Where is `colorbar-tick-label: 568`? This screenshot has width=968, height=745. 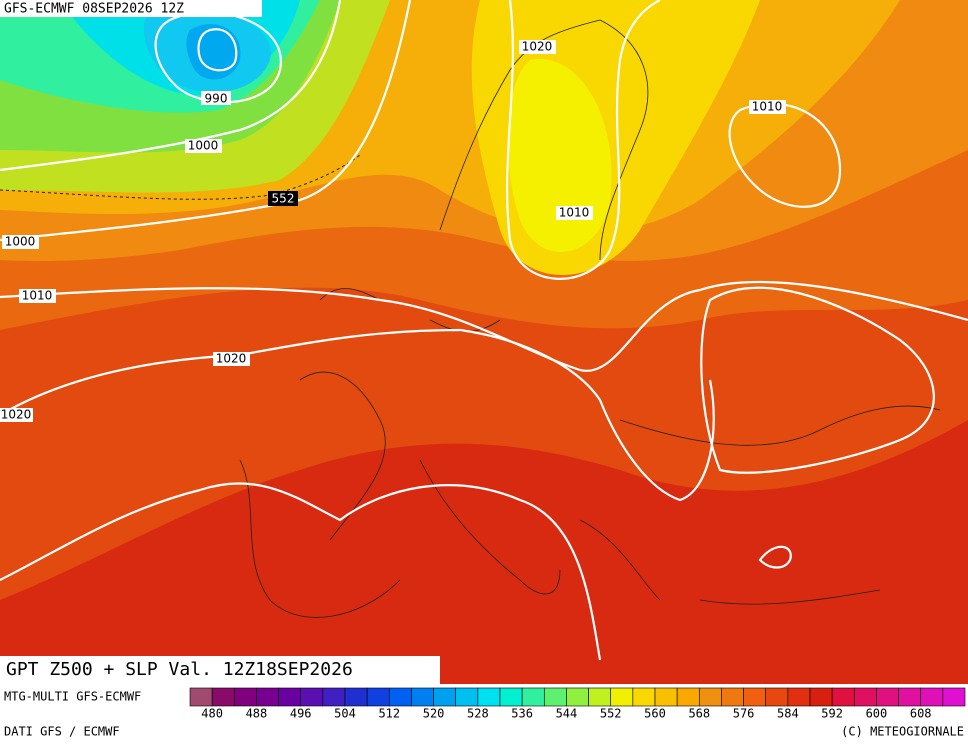 colorbar-tick-label: 568 is located at coordinates (699, 714).